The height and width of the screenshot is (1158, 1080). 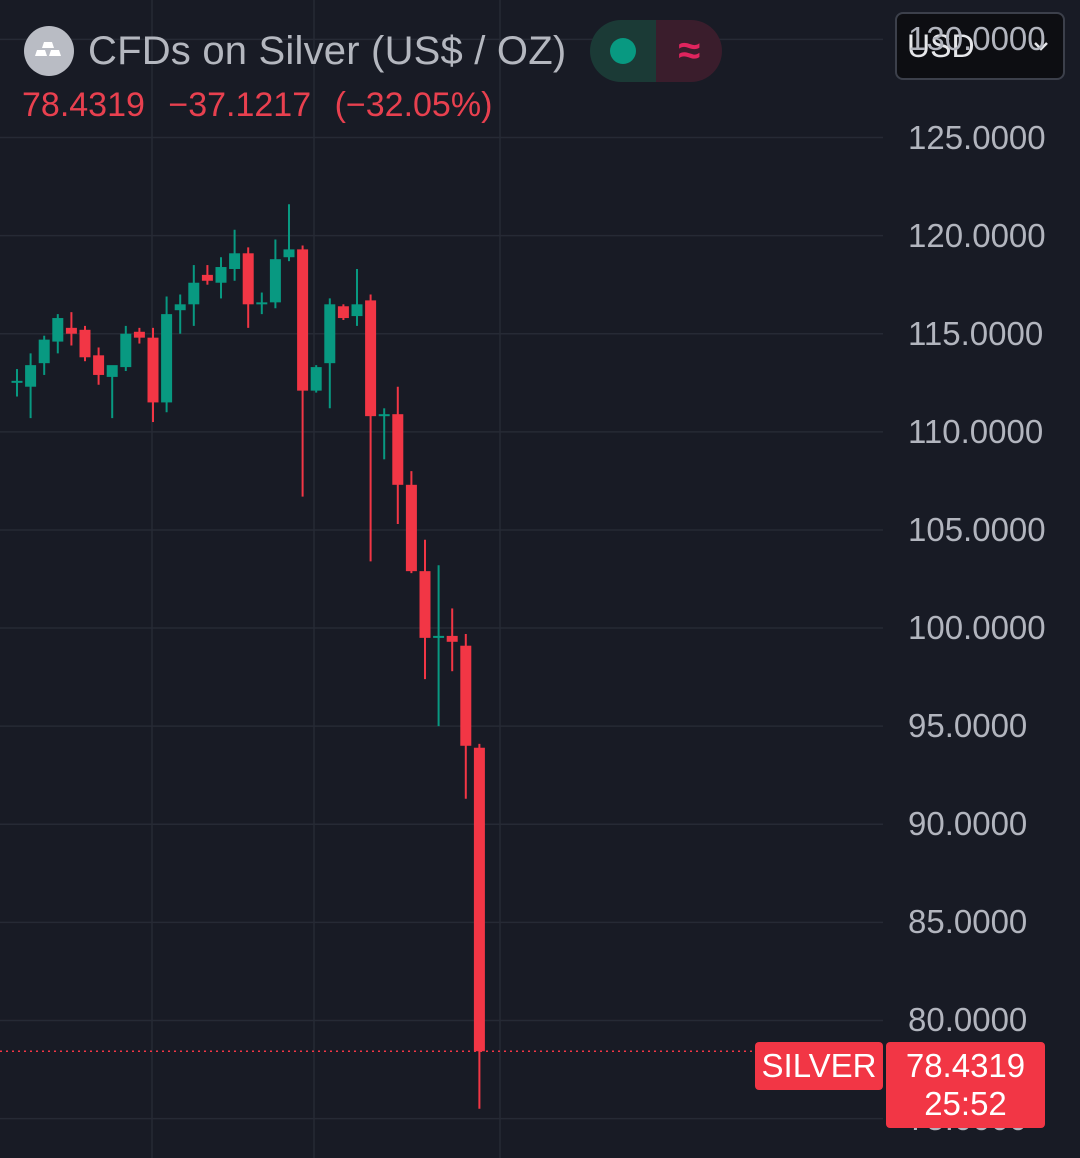 I want to click on y-tick-label: 100.0000, so click(x=977, y=628).